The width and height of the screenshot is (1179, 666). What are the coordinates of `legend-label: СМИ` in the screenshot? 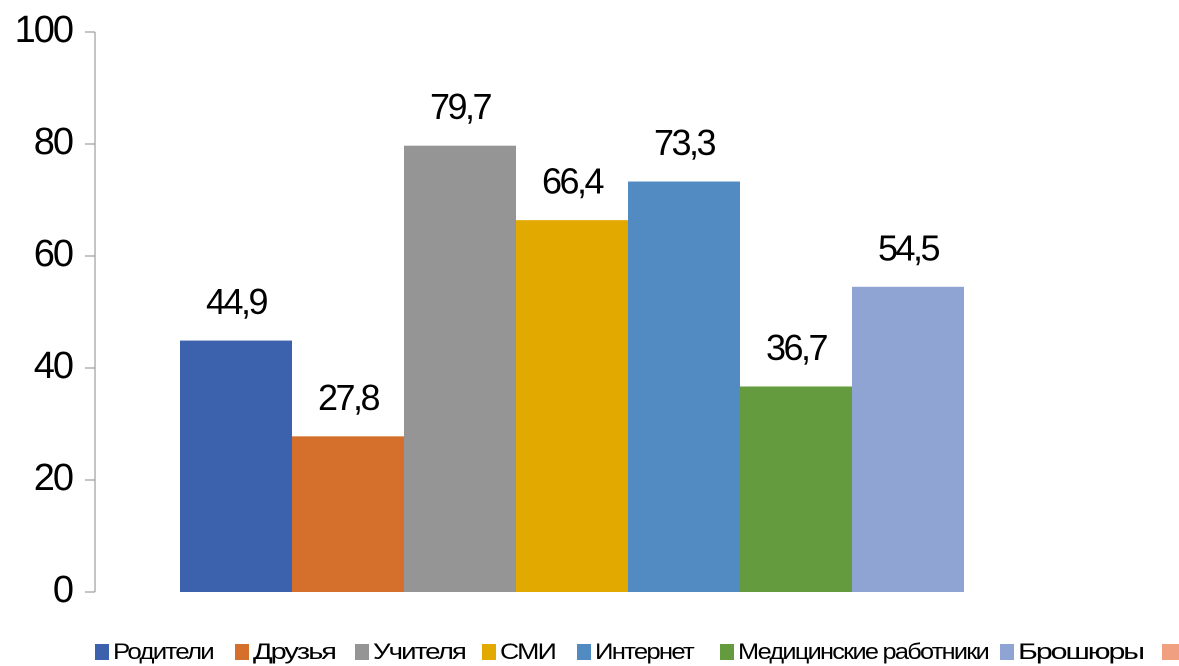 It's located at (528, 651).